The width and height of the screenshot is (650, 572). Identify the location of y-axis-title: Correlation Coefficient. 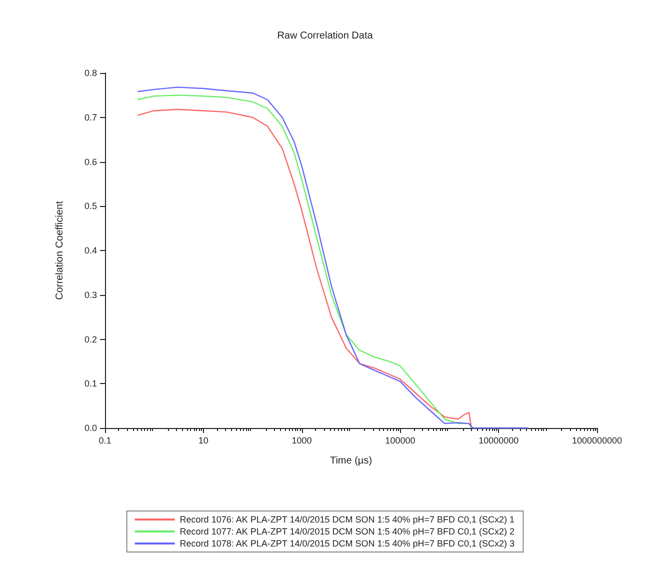
(60, 250).